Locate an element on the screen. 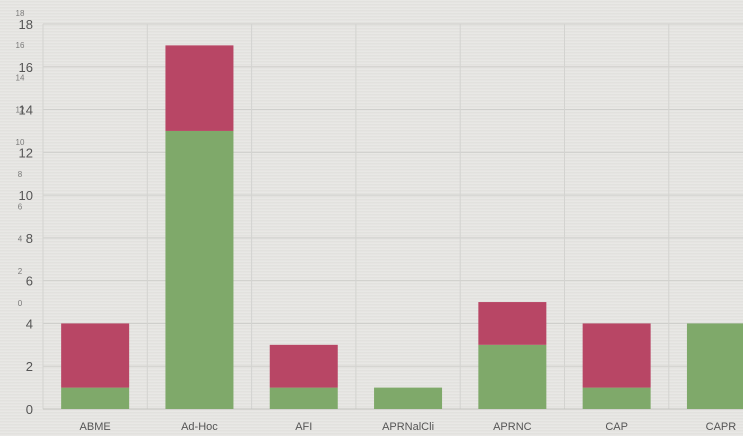  x-tick-label: ABME is located at coordinates (95, 427).